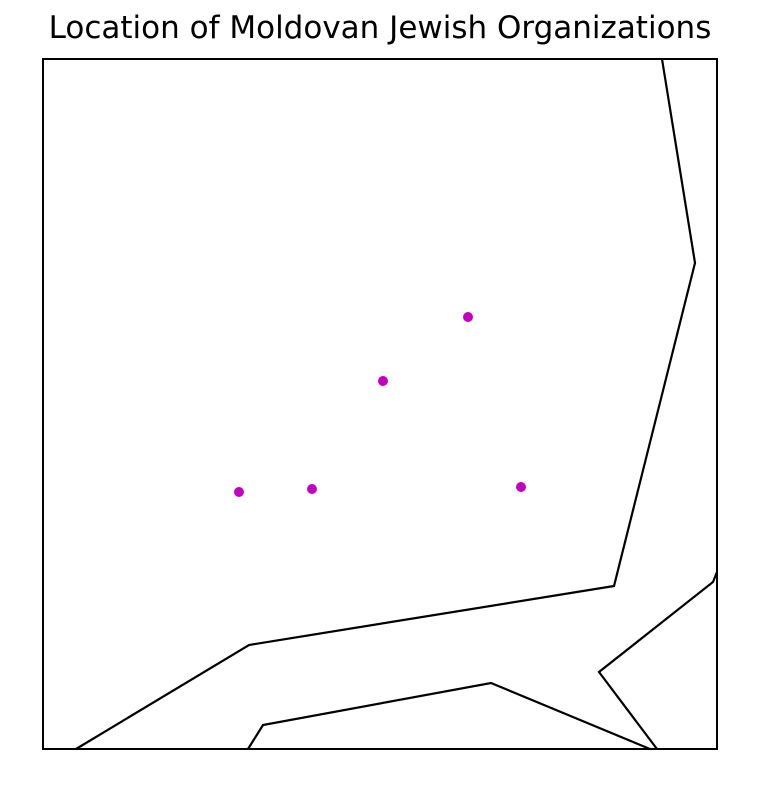 Image resolution: width=773 pixels, height=789 pixels. Describe the element at coordinates (449, 716) in the screenshot. I see `border-line-south` at that location.